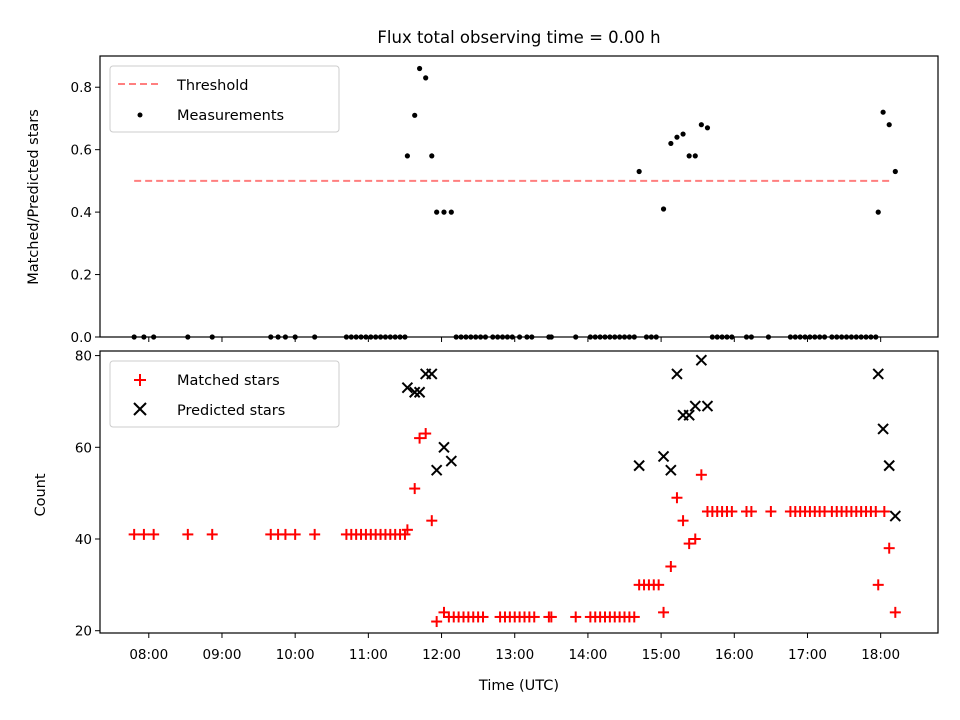 This screenshot has height=720, width=960. I want to click on top-ytick-label: 0.6, so click(81, 151).